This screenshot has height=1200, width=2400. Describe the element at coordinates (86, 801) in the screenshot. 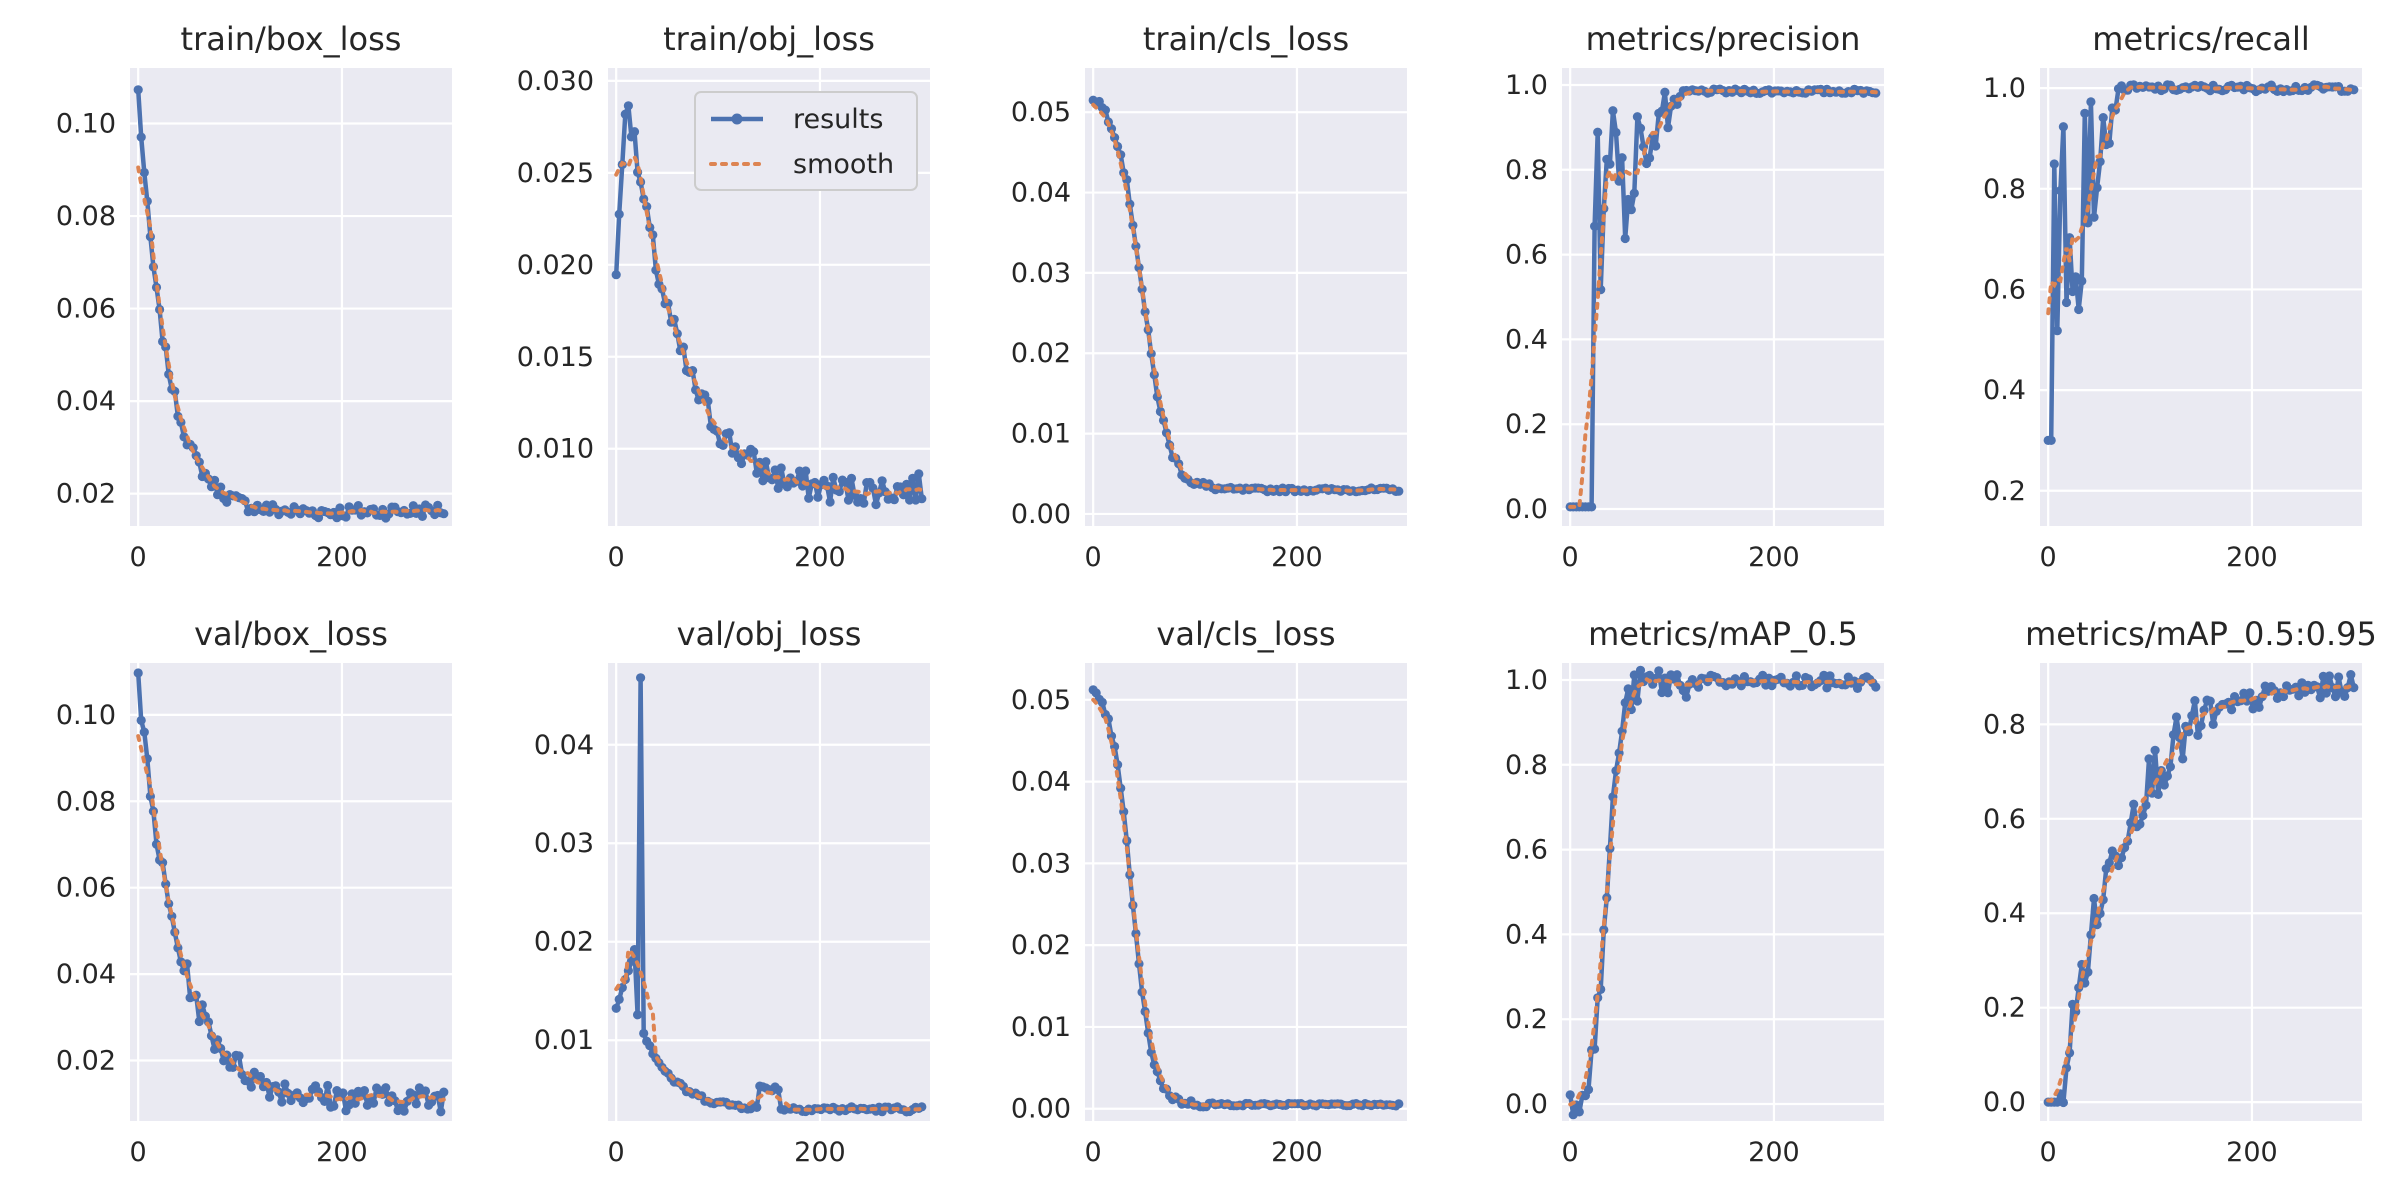

I see `y-tick-label: 0.08` at that location.